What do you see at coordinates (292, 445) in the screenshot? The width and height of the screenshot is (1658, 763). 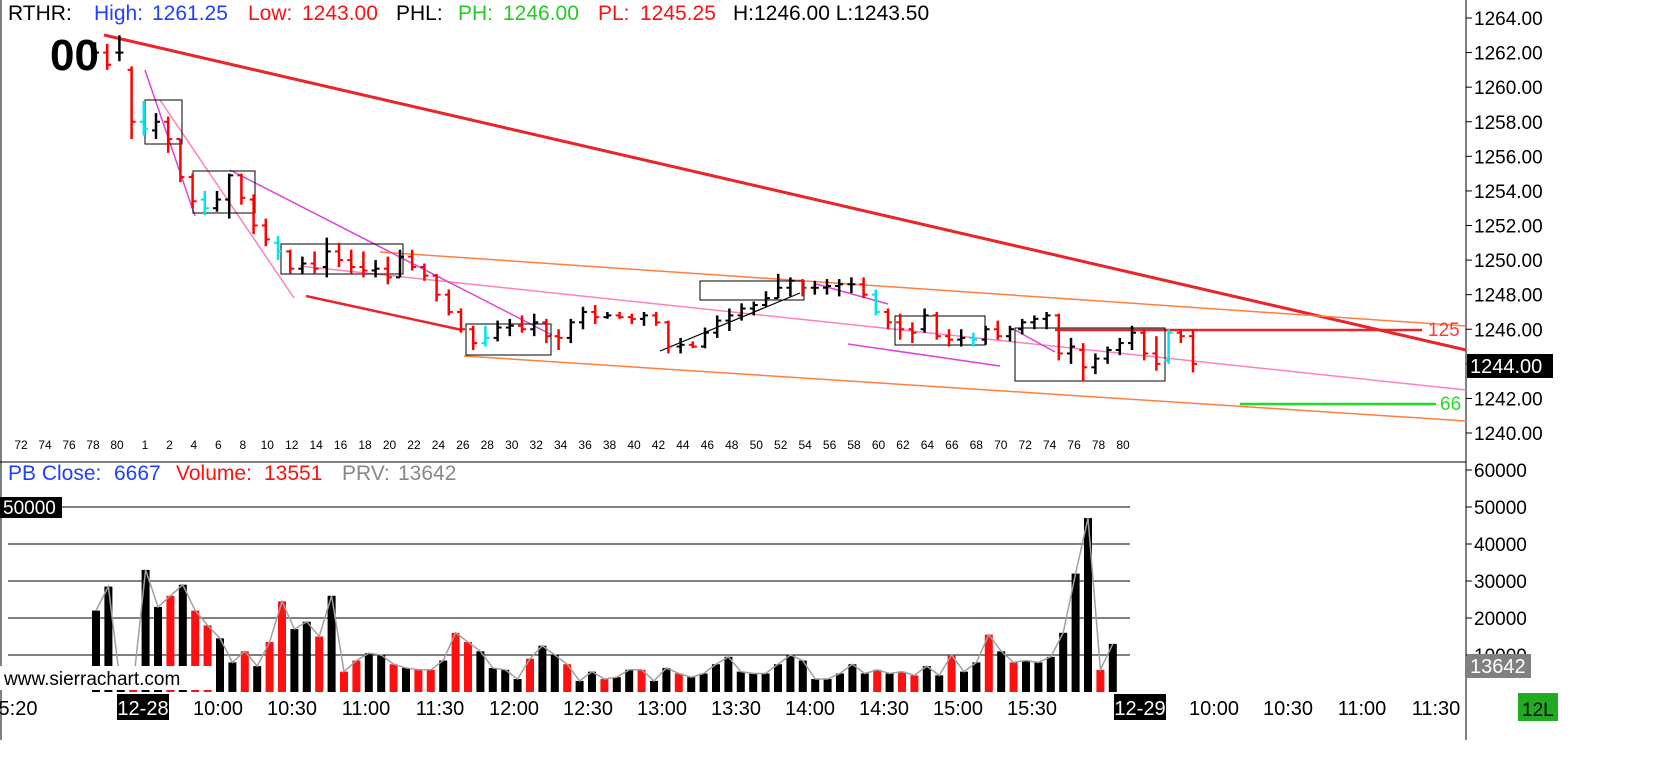 I see `bar-number-label: 12` at bounding box center [292, 445].